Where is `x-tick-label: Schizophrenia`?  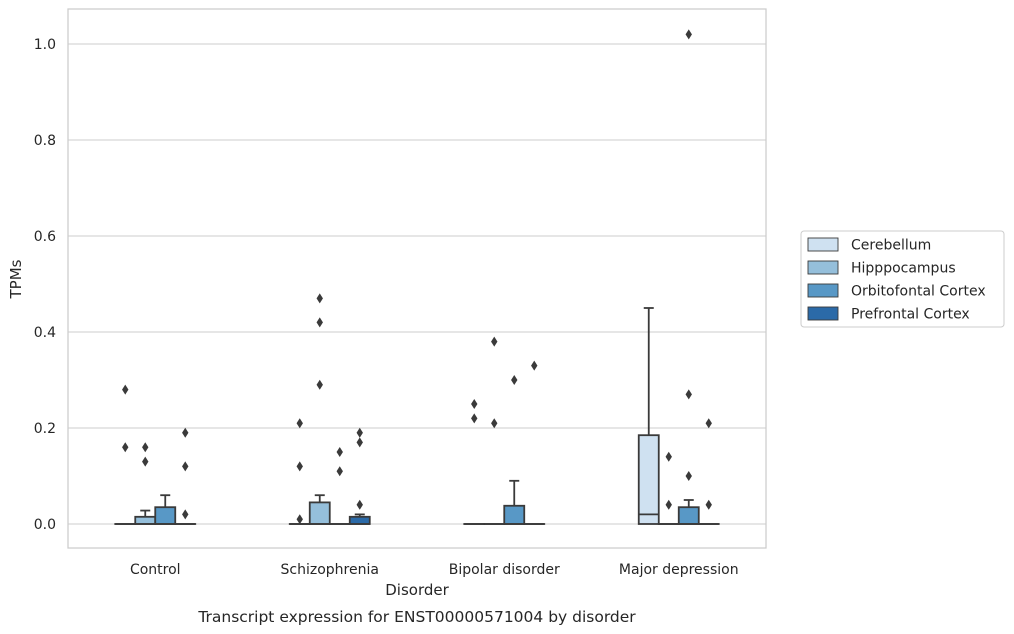 x-tick-label: Schizophrenia is located at coordinates (330, 570).